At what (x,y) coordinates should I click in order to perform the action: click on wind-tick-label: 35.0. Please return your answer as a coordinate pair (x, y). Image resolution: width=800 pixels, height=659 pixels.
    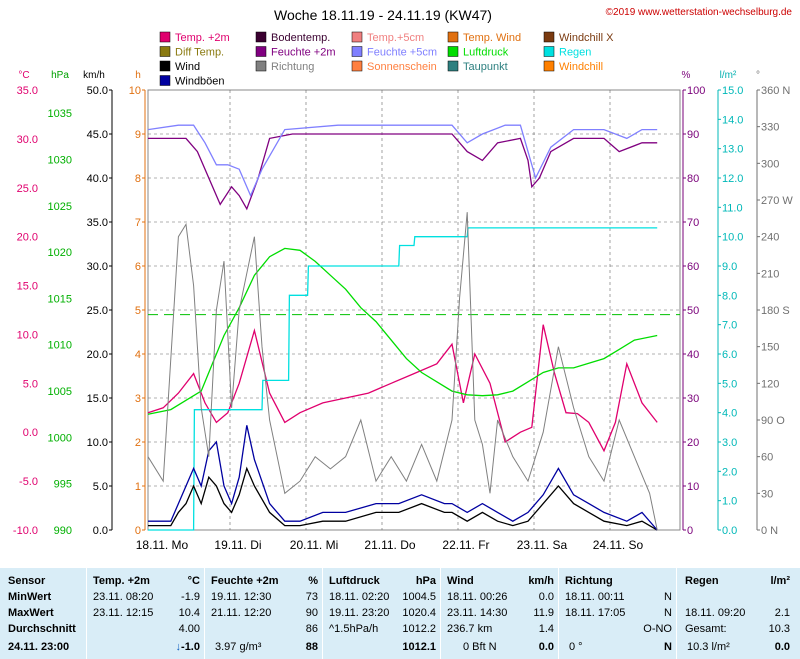
    Looking at the image, I should click on (97, 223).